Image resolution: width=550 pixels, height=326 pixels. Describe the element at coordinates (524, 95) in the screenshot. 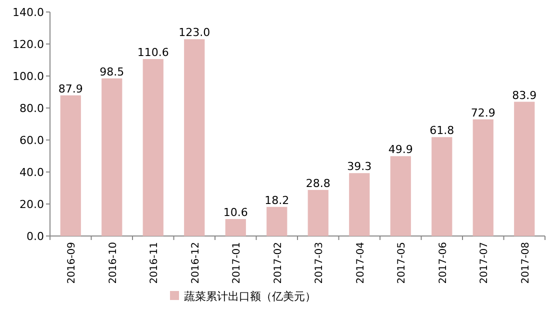

I see `data-label: 83.9` at that location.